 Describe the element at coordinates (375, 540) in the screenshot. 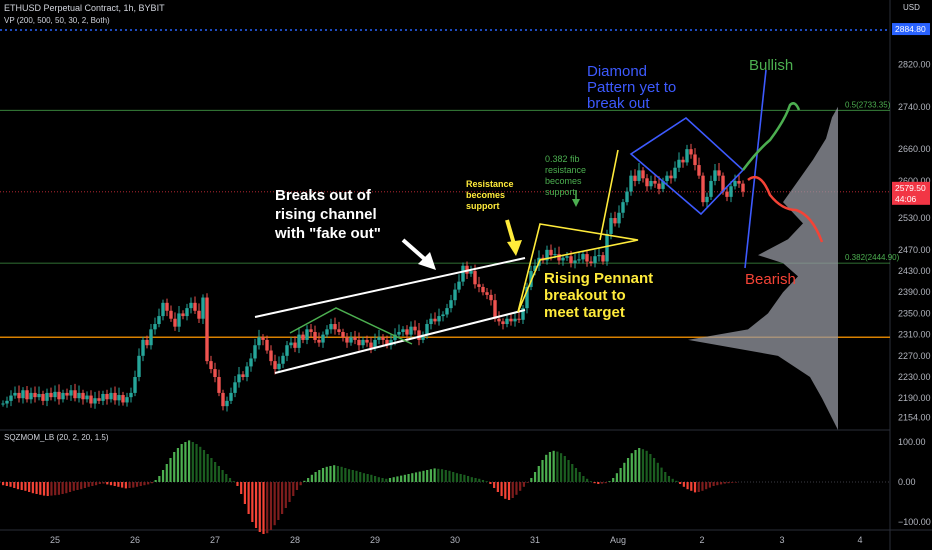

I see `time-tick-label: 29` at that location.